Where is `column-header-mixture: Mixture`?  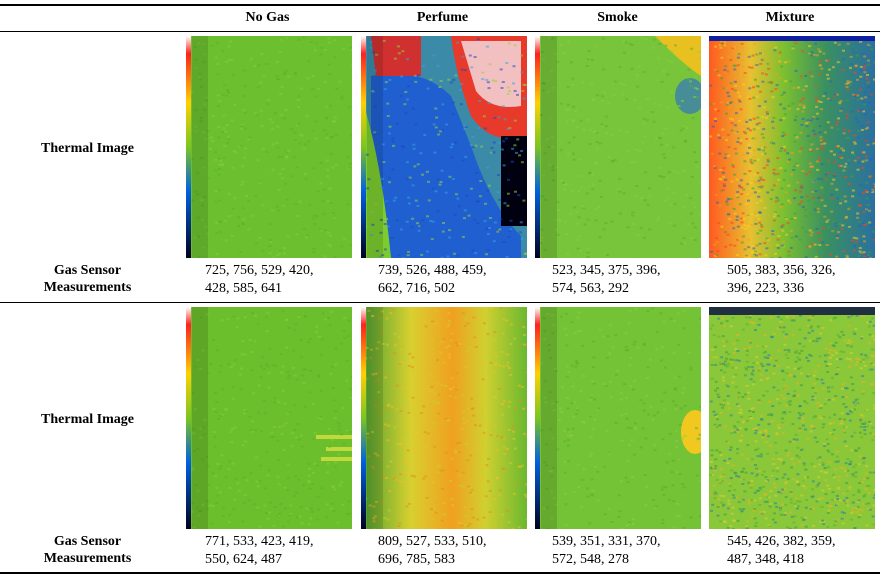 column-header-mixture: Mixture is located at coordinates (790, 17).